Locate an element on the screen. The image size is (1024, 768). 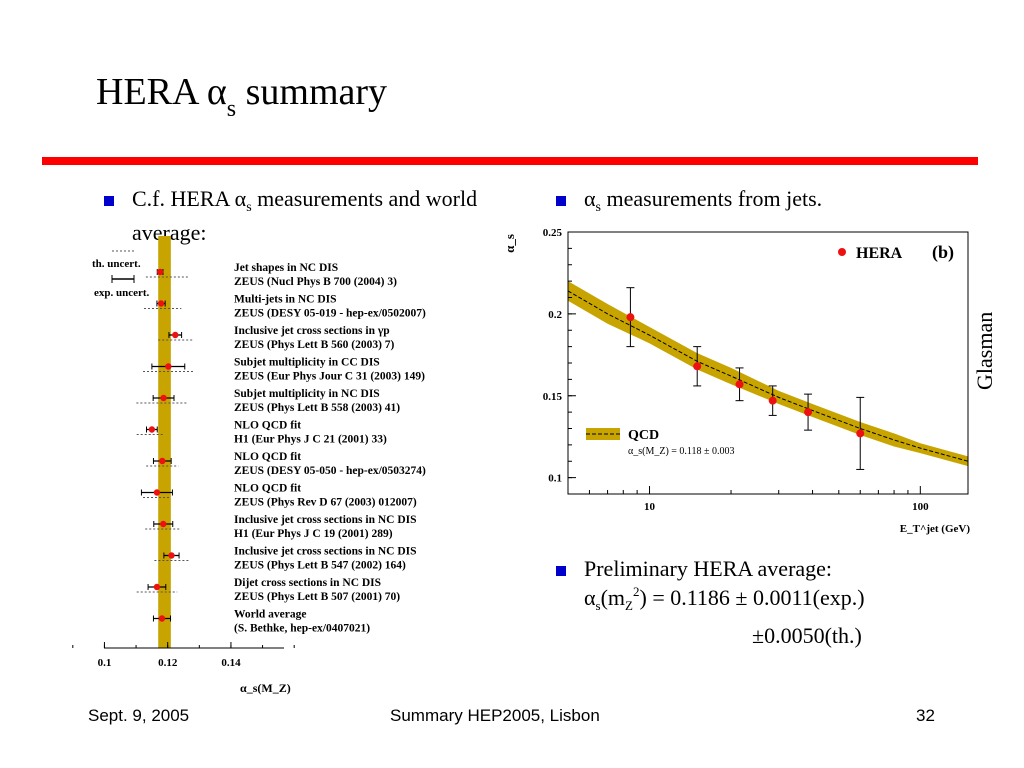
page-title: HERA αs summary is located at coordinates (242, 96).